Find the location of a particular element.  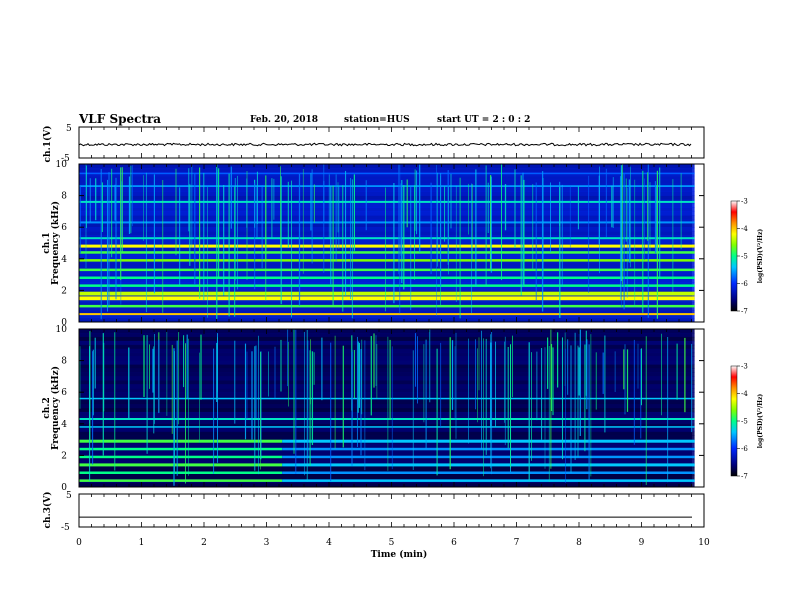

ch1-spectrogram-ylabel-channel: ch.1 is located at coordinates (47, 242).